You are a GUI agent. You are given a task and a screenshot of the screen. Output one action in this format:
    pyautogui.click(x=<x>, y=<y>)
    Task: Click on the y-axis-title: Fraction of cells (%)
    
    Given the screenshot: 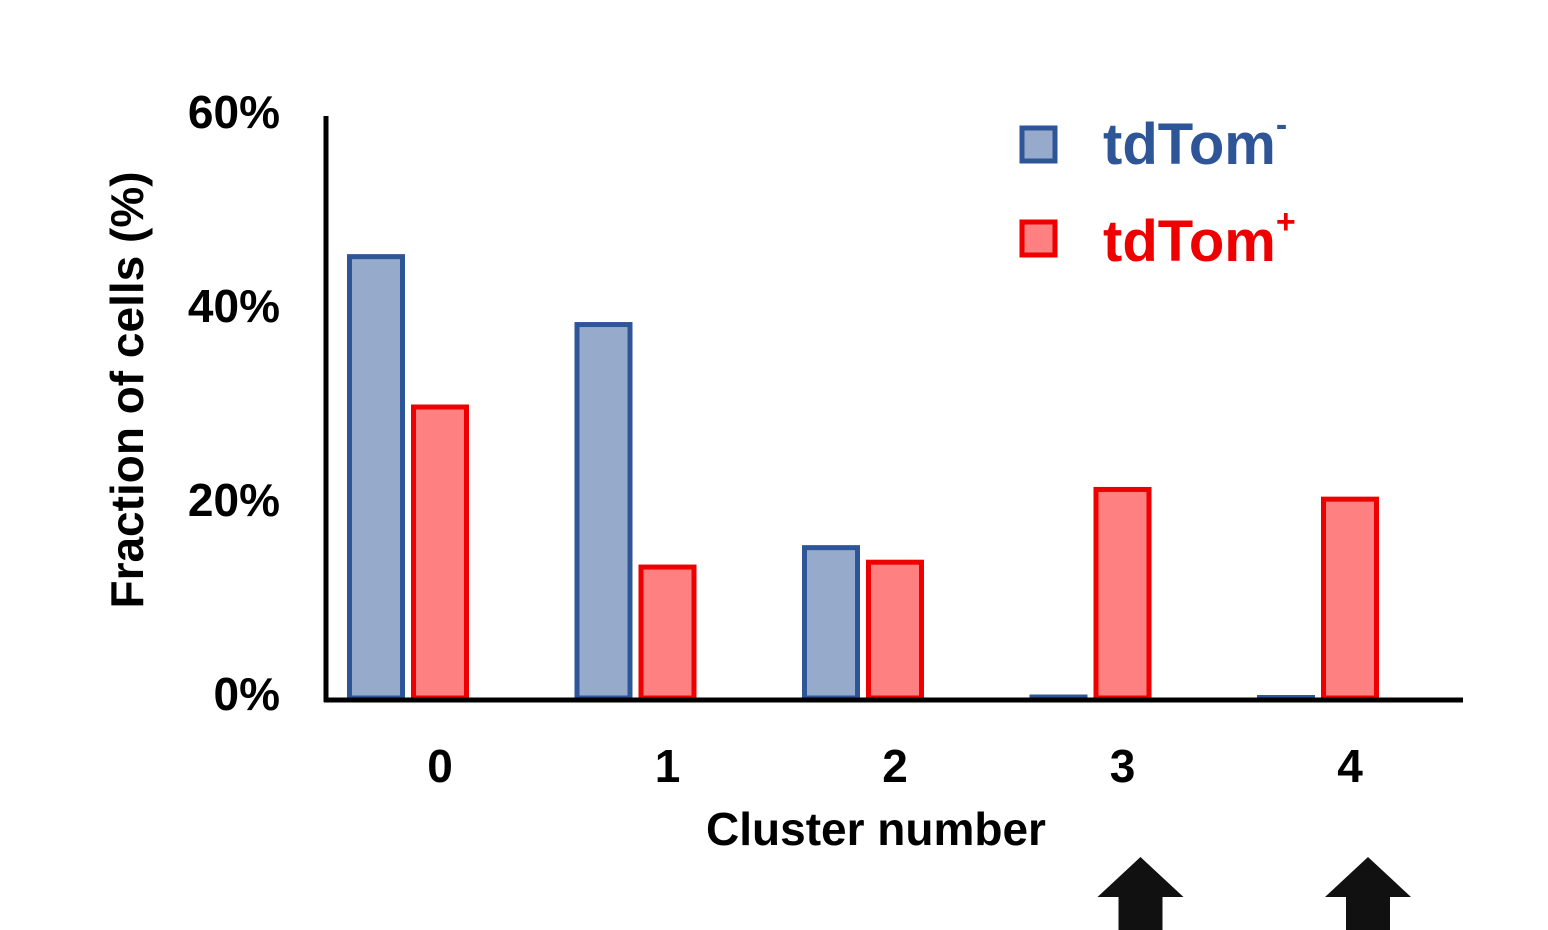 What is the action you would take?
    pyautogui.click(x=127, y=389)
    